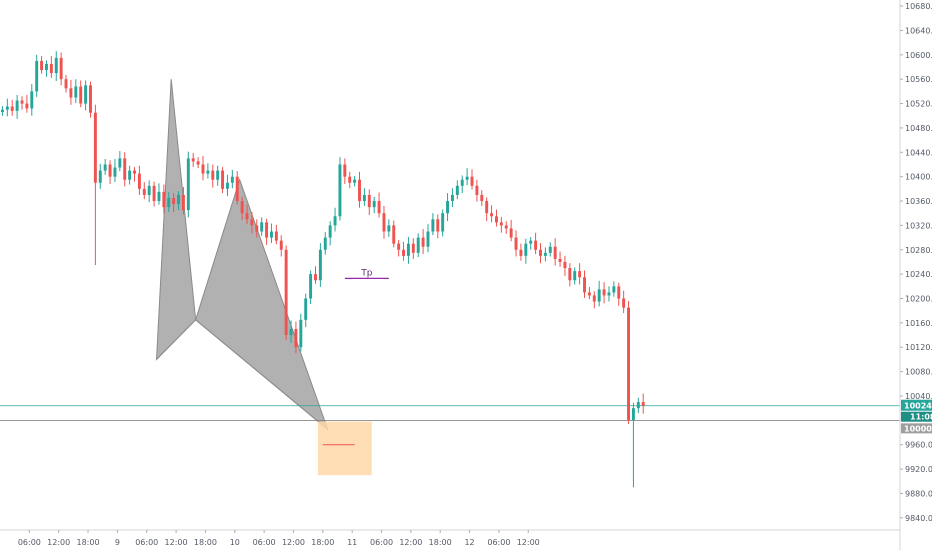  What do you see at coordinates (262, 305) in the screenshot?
I see `pattern-triangle-bcd` at bounding box center [262, 305].